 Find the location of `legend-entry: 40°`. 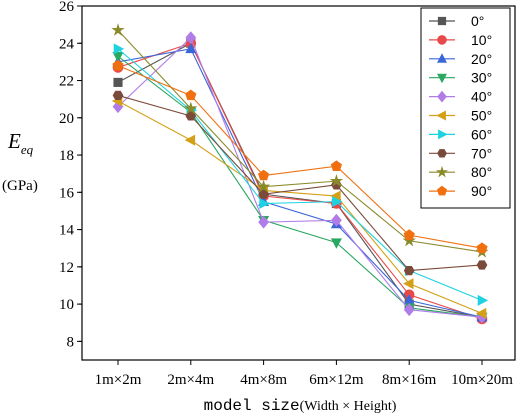

legend-entry: 40° is located at coordinates (460, 97).